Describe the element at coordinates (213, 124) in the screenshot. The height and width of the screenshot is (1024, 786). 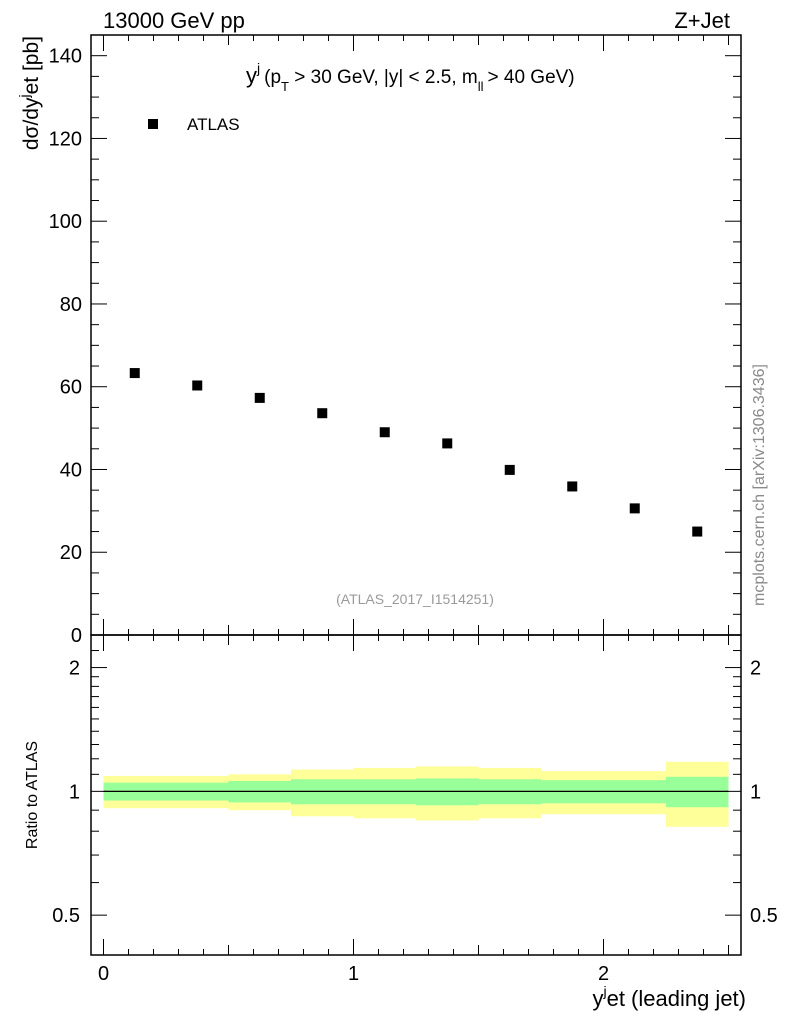
I see `legend-label: ATLAS` at that location.